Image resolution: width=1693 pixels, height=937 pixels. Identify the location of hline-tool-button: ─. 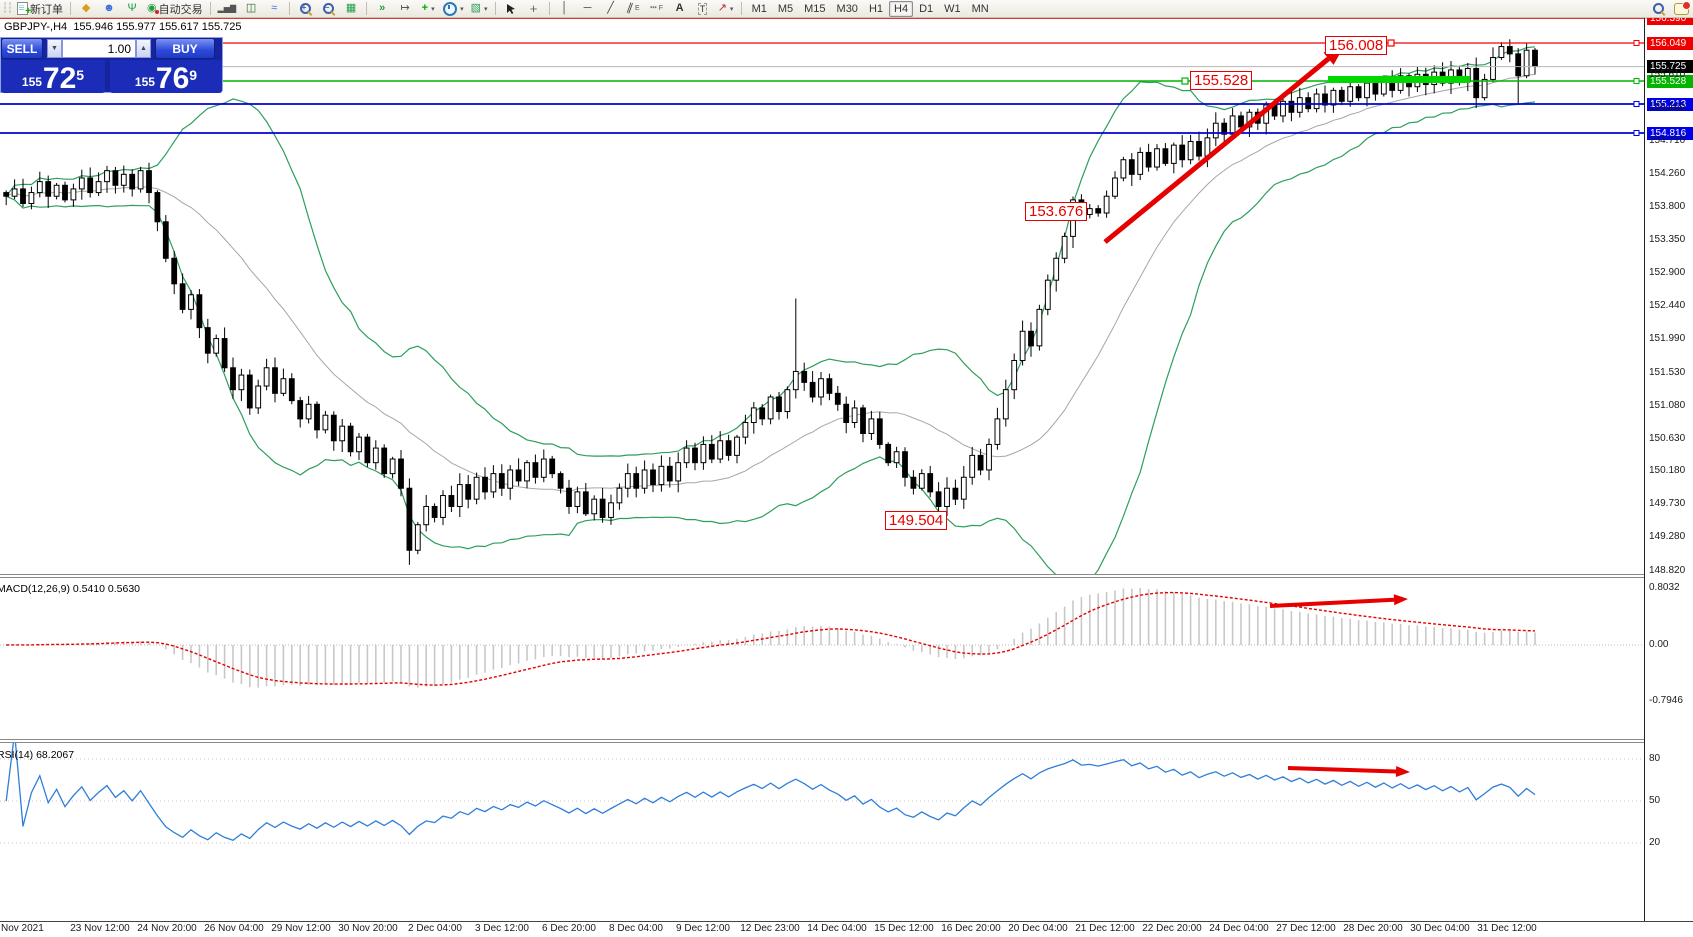
(588, 8).